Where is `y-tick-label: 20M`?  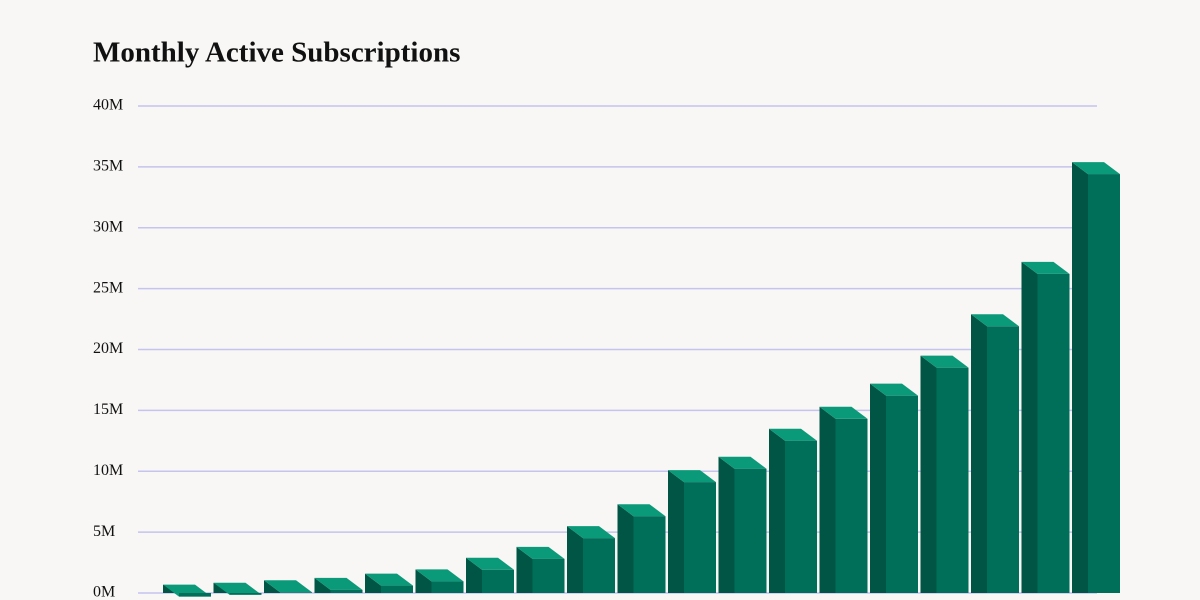 y-tick-label: 20M is located at coordinates (108, 348).